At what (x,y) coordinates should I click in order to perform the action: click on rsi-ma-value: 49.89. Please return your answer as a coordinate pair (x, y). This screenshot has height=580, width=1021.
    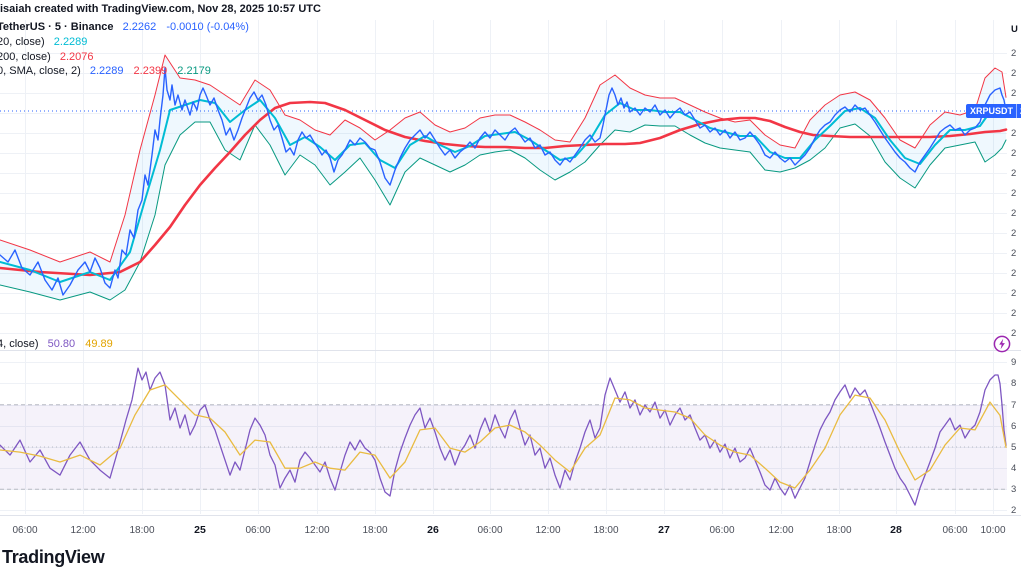
    Looking at the image, I should click on (99, 344).